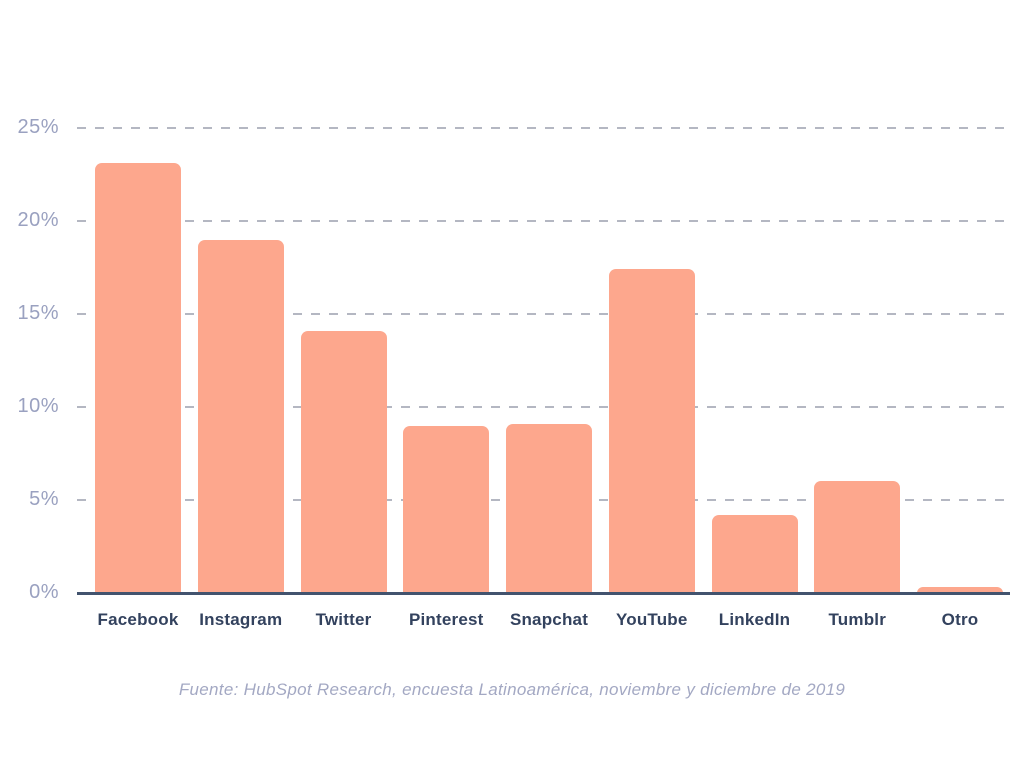  What do you see at coordinates (960, 378) in the screenshot?
I see `bar-column-otro: Otro` at bounding box center [960, 378].